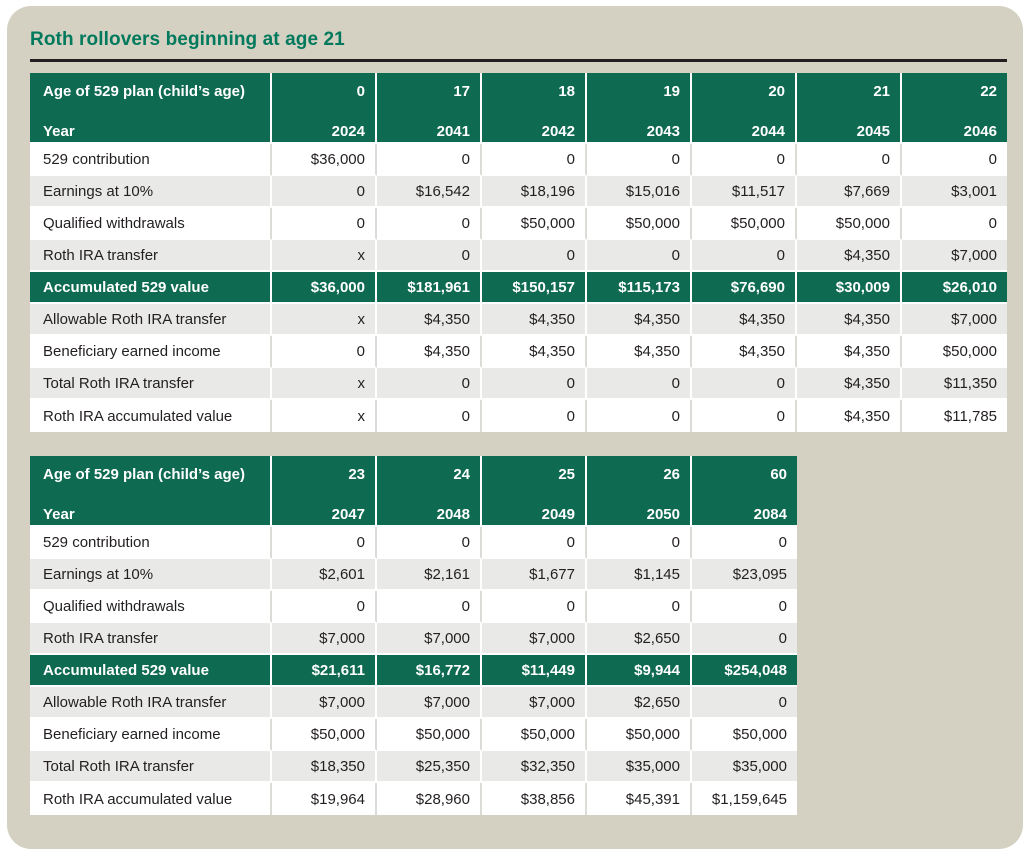  Describe the element at coordinates (59, 131) in the screenshot. I see `year-row-label: Year` at that location.